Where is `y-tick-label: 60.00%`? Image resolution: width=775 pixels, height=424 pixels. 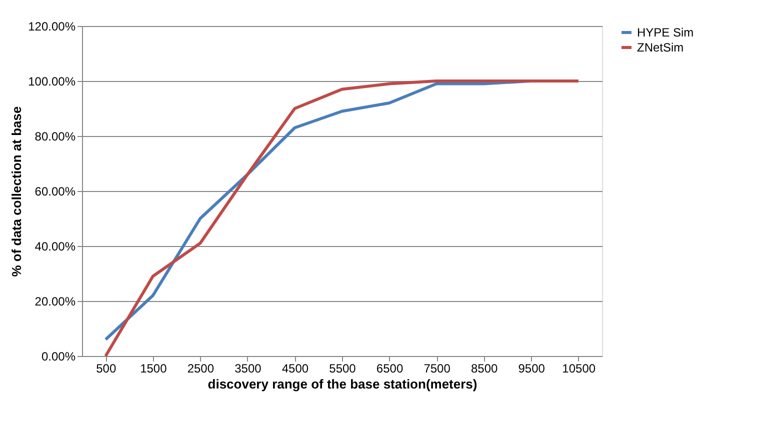
y-tick-label: 60.00% is located at coordinates (55, 191).